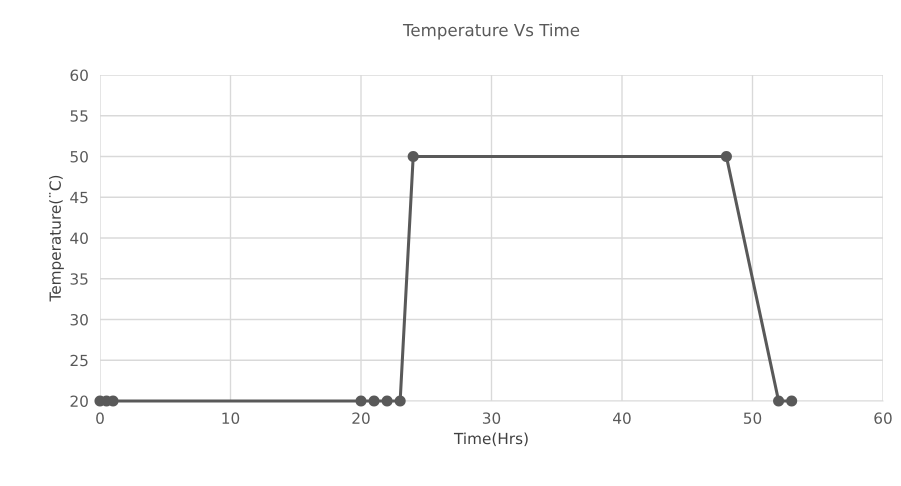  What do you see at coordinates (79, 116) in the screenshot?
I see `y-tick-label: 55` at bounding box center [79, 116].